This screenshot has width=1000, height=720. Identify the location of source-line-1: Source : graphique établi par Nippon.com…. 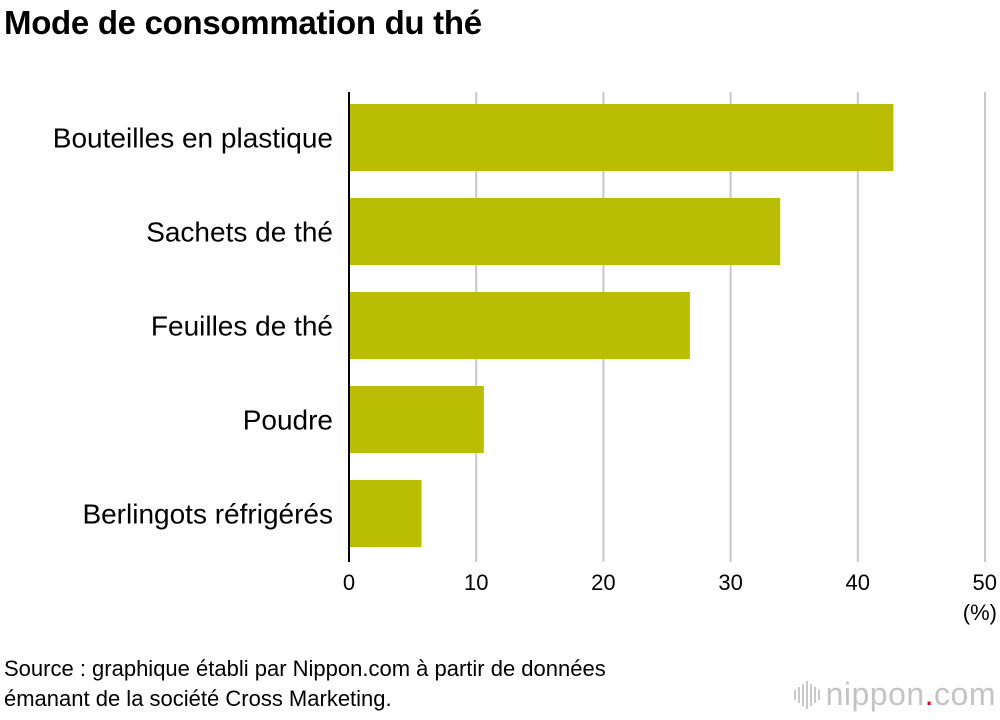
(305, 668).